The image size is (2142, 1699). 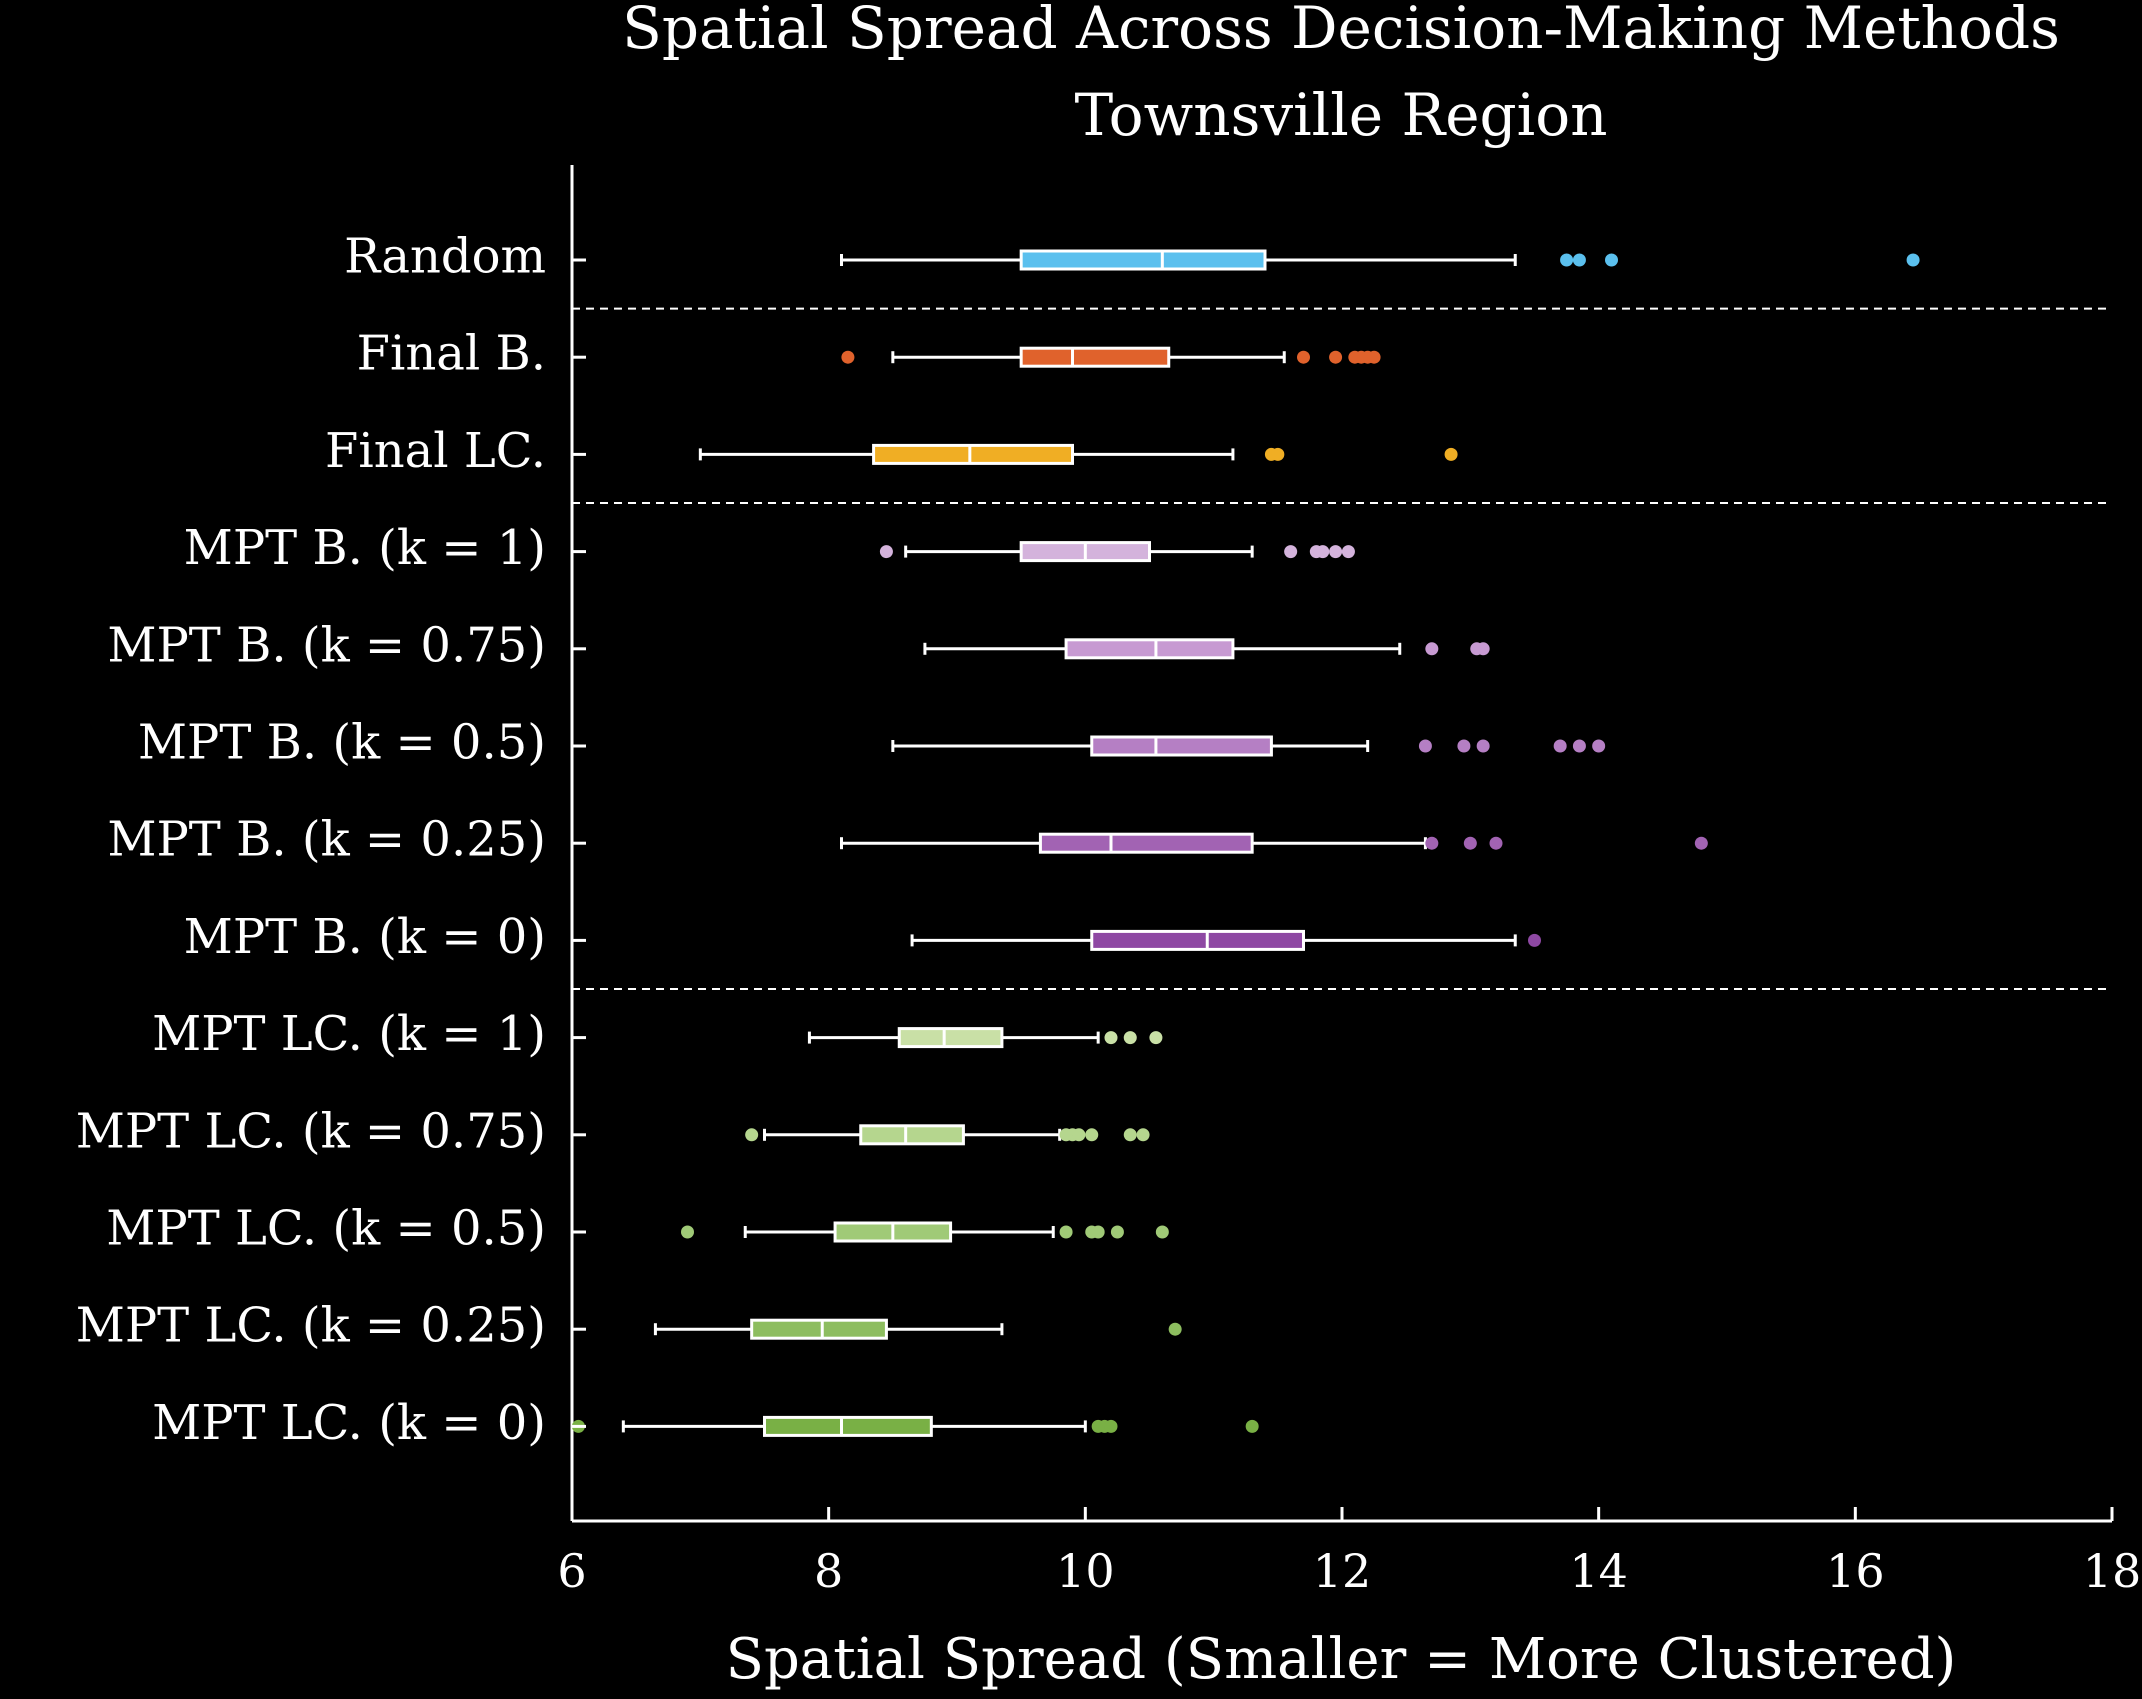 I want to click on y-category-label: Final LC., so click(x=435, y=451).